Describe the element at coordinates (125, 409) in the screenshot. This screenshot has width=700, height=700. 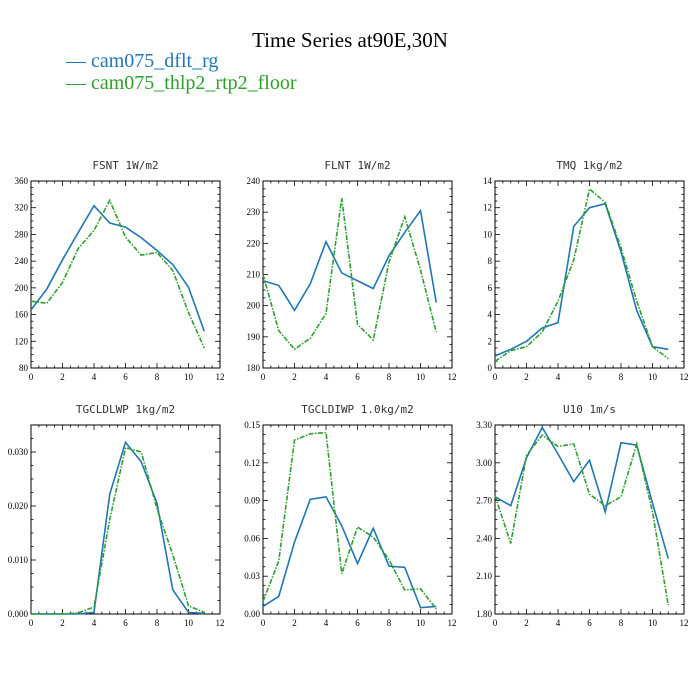
I see `panel-title: TGCLDLWP 1kg/m2` at that location.